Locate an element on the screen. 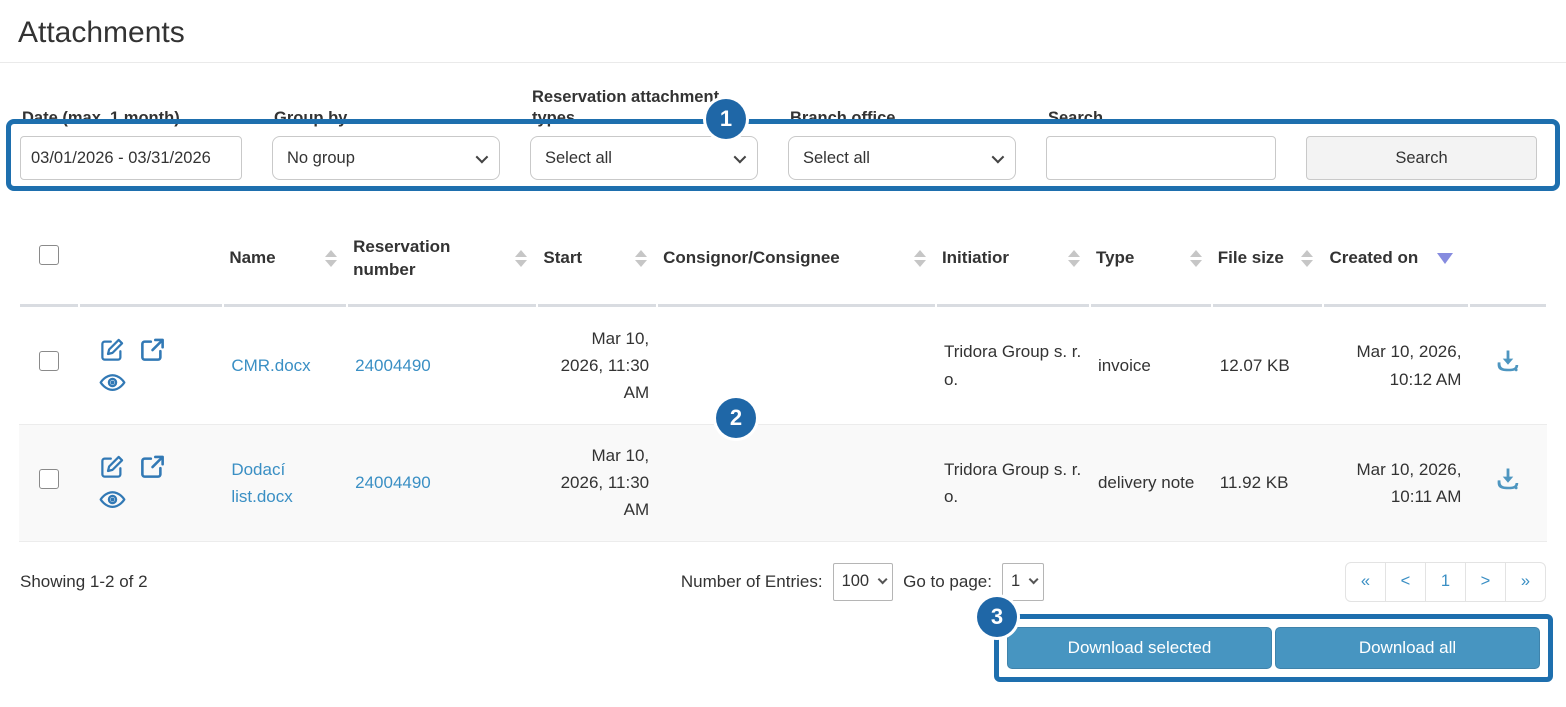 This screenshot has width=1566, height=707. attachment-name-link: CMR.docx is located at coordinates (271, 365).